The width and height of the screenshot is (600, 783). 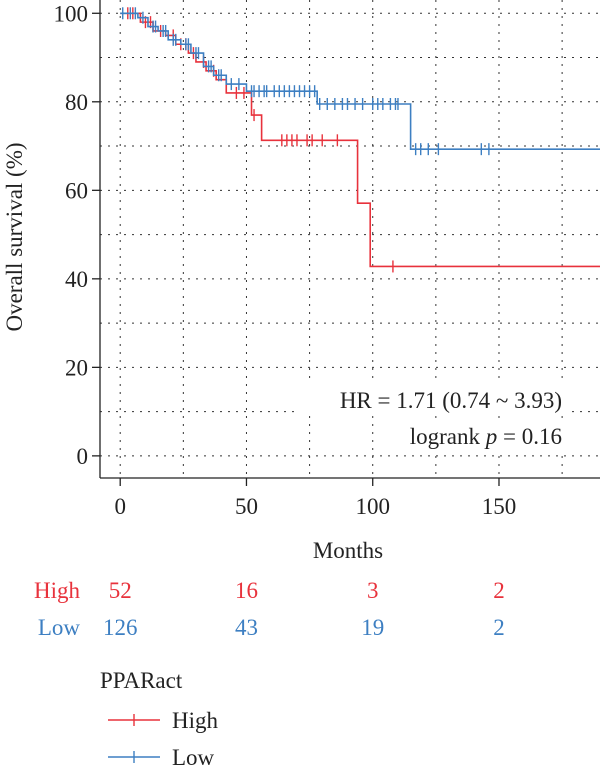 I want to click on risk-table: High 52 16 3 2 Low 126 43 19 2, so click(x=269, y=609).